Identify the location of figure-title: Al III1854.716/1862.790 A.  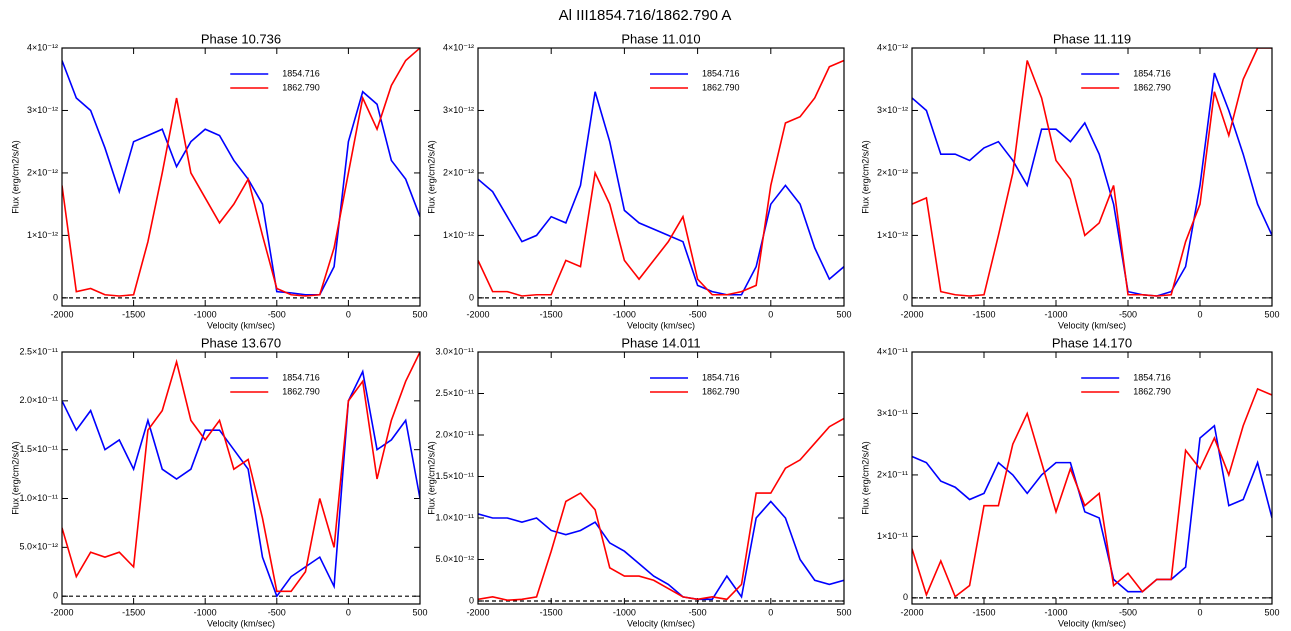
(645, 15).